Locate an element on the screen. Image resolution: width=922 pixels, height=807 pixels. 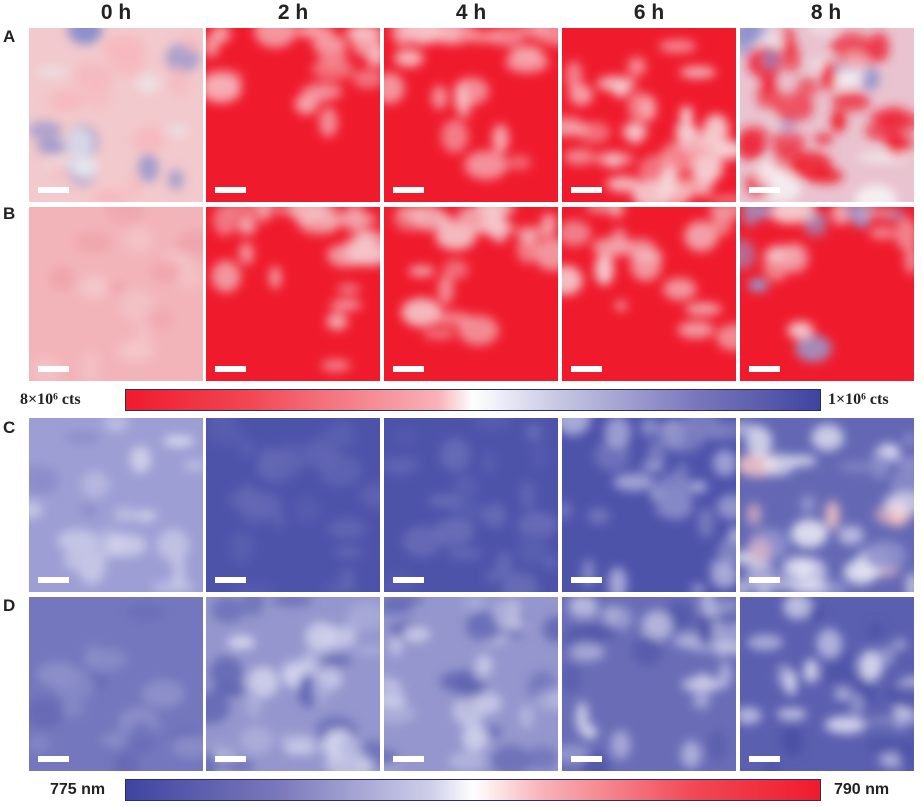
colorbar-intensity-right-label: 1×10⁶ cts is located at coordinates (858, 399).